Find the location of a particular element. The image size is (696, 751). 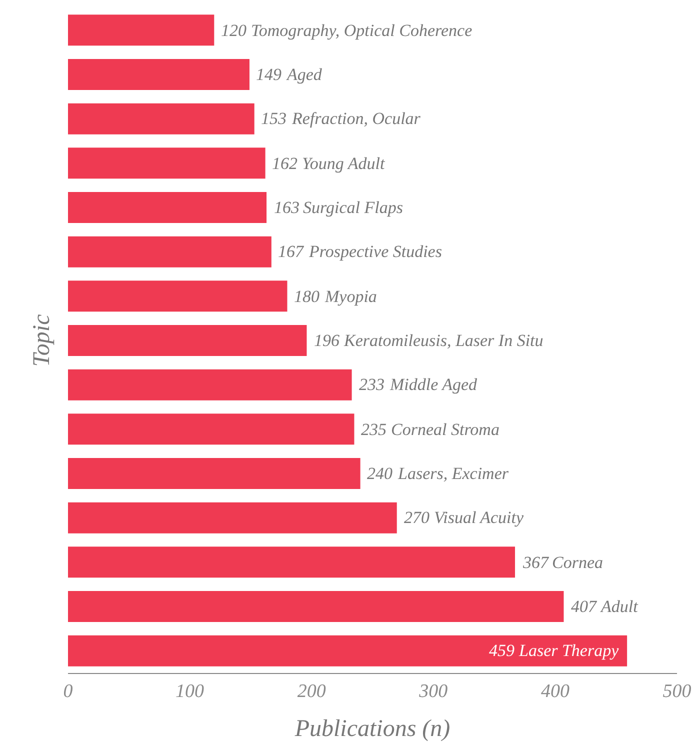

data-label: 120 is located at coordinates (234, 30).